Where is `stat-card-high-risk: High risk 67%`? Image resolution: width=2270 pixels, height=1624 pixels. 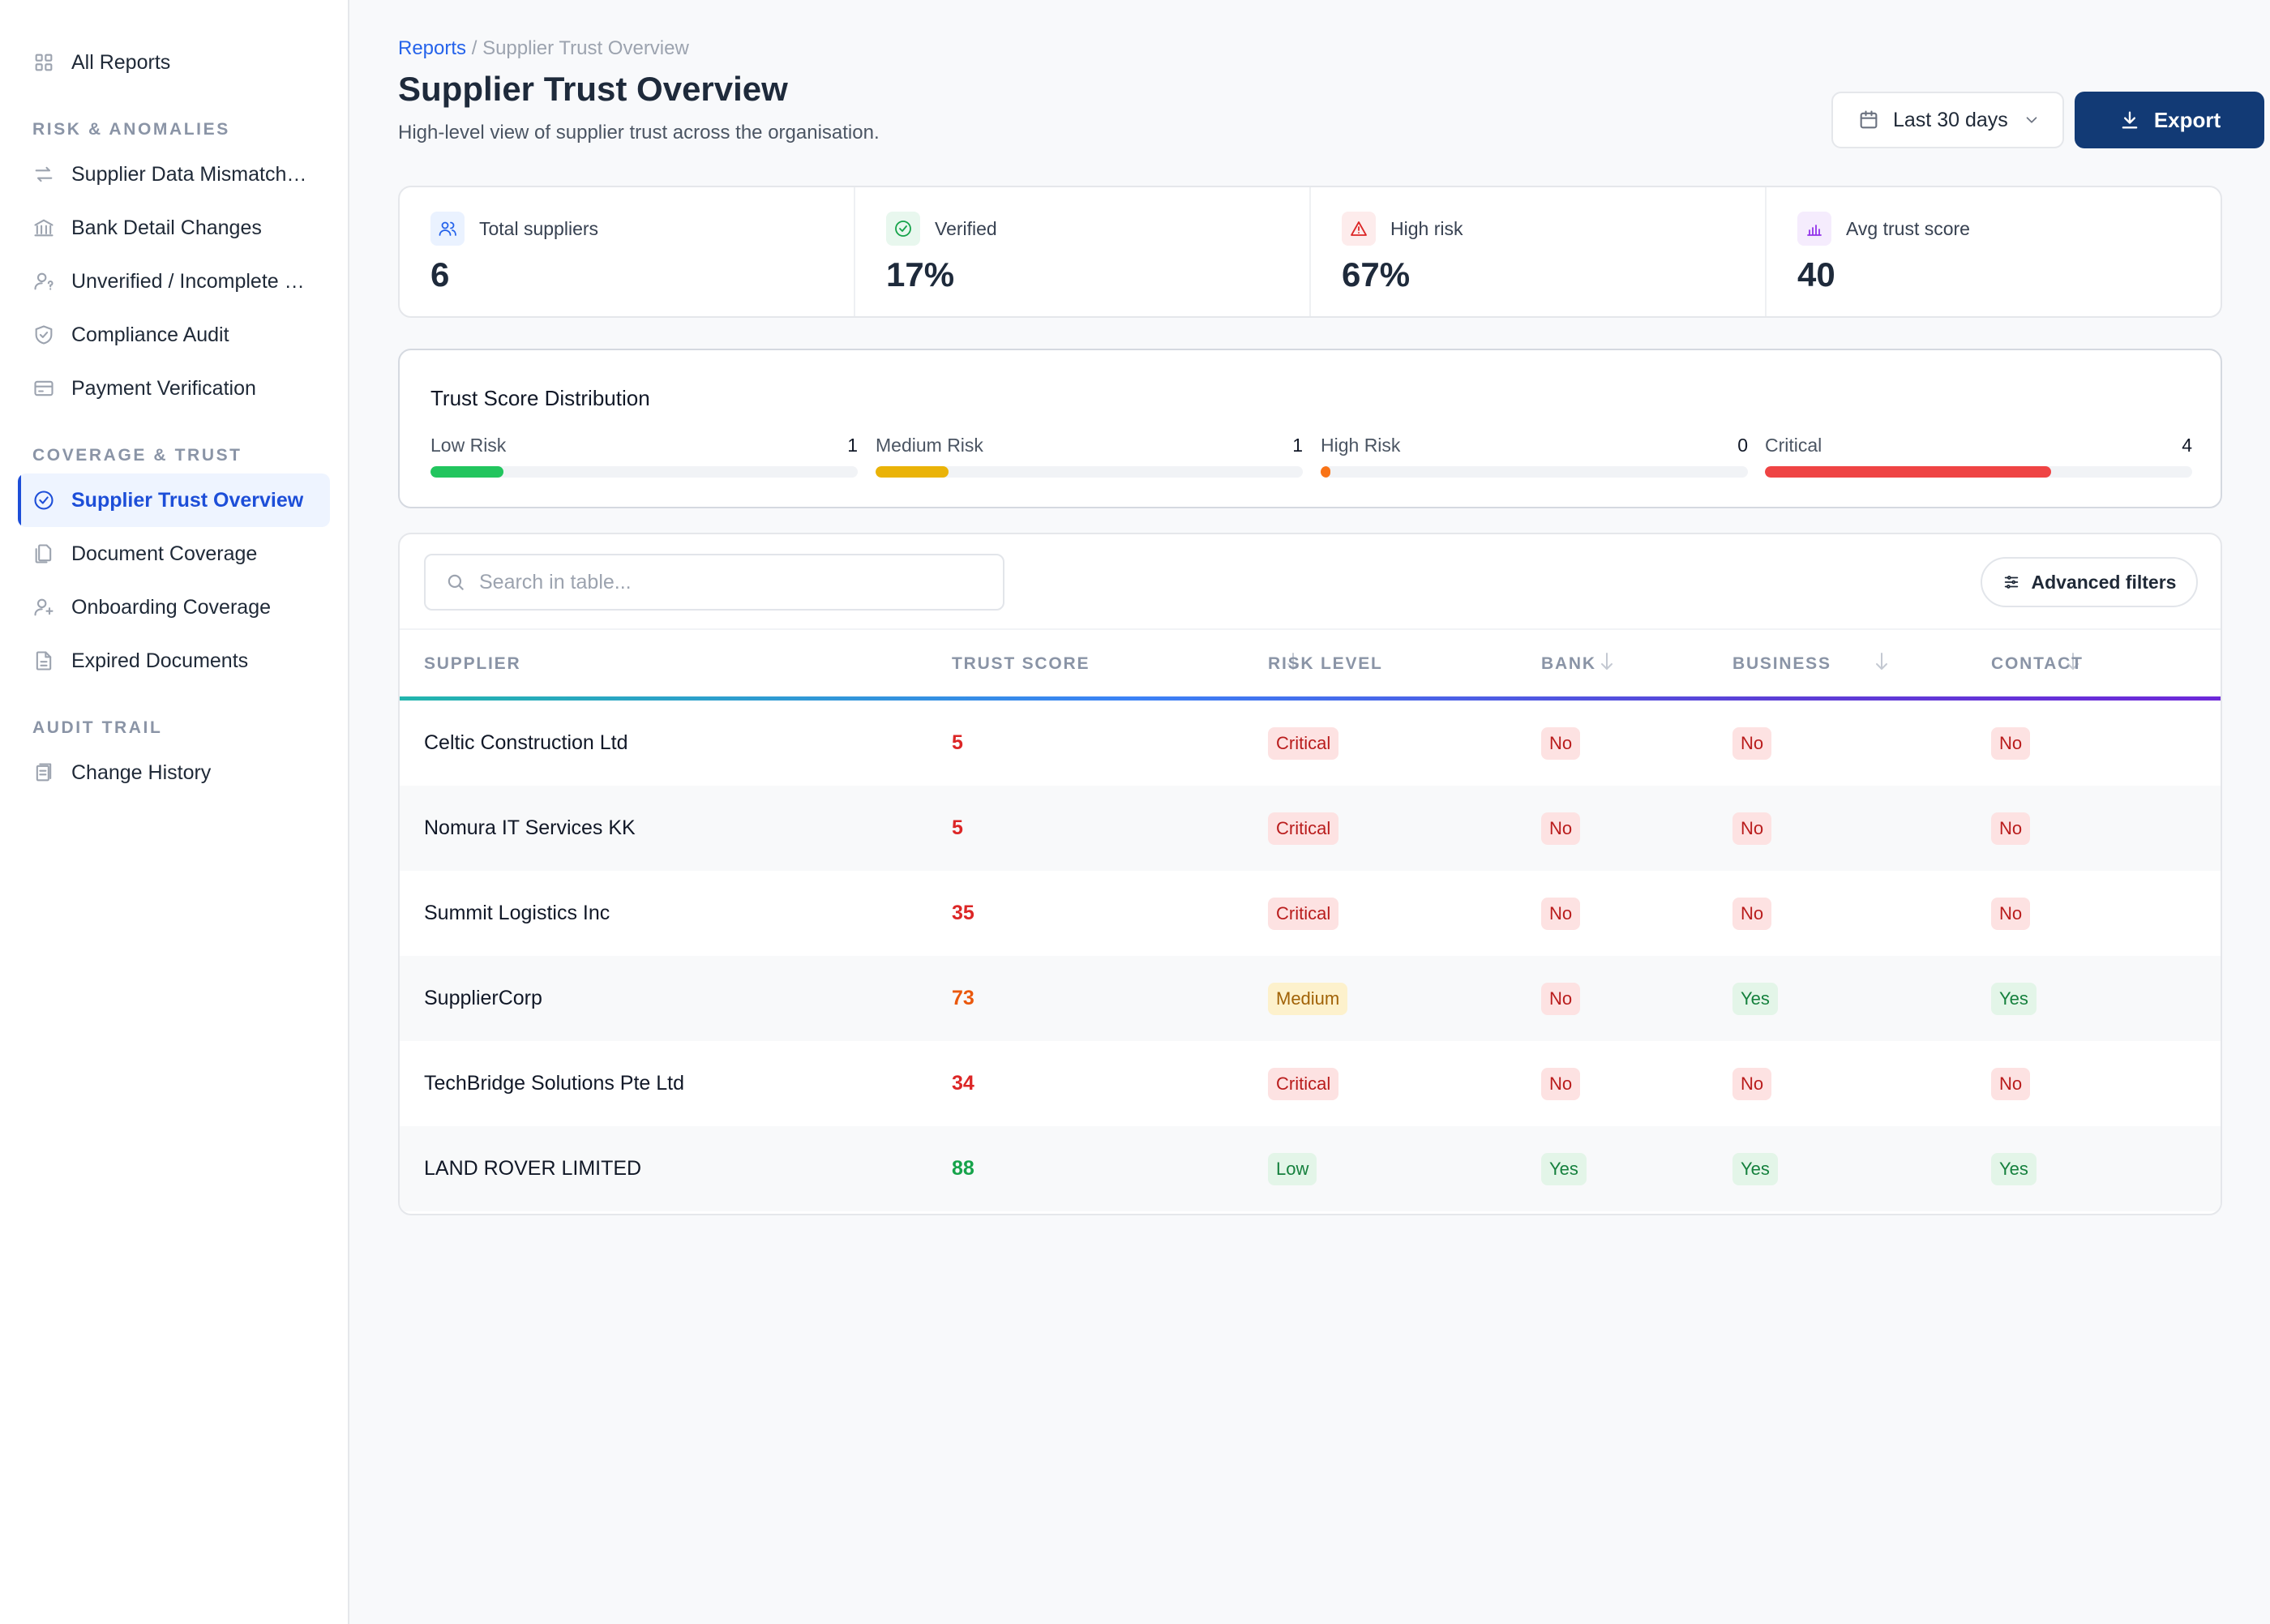 stat-card-high-risk: High risk 67% is located at coordinates (1539, 252).